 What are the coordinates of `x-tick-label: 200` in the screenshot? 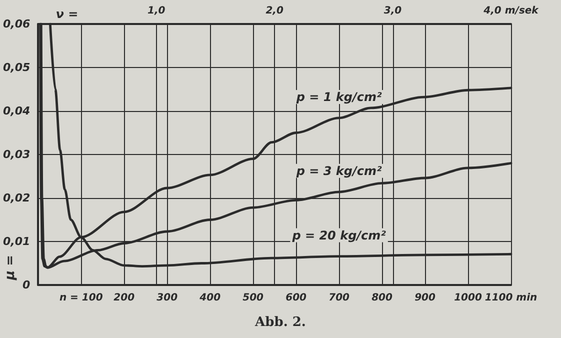 It's located at (124, 298).